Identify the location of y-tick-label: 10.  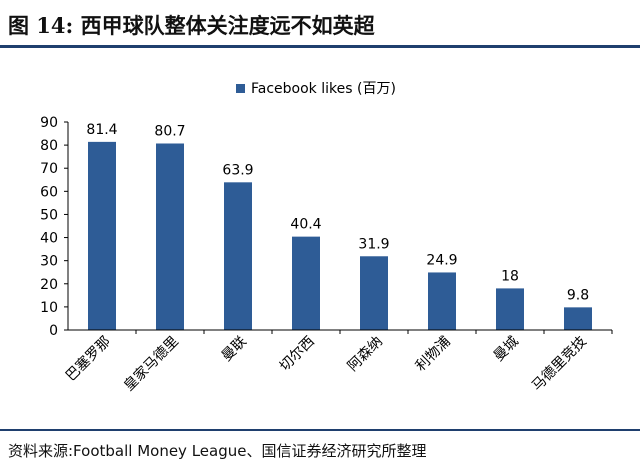
(49, 308).